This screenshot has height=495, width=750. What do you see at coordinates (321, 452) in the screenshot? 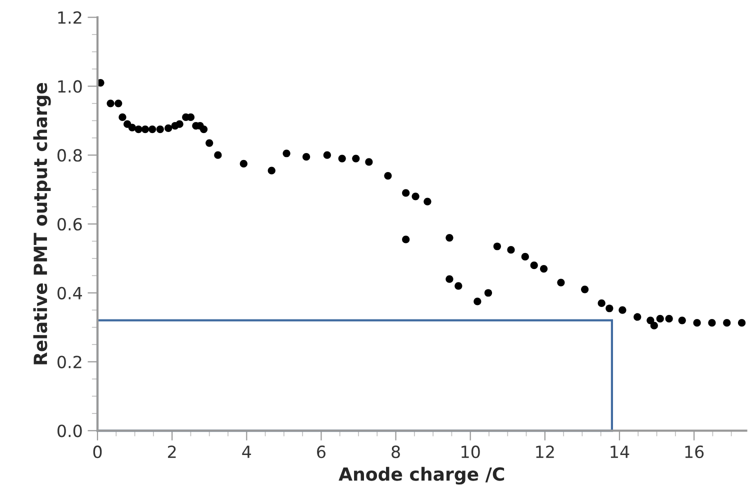
I see `x-tick-label: 6` at bounding box center [321, 452].